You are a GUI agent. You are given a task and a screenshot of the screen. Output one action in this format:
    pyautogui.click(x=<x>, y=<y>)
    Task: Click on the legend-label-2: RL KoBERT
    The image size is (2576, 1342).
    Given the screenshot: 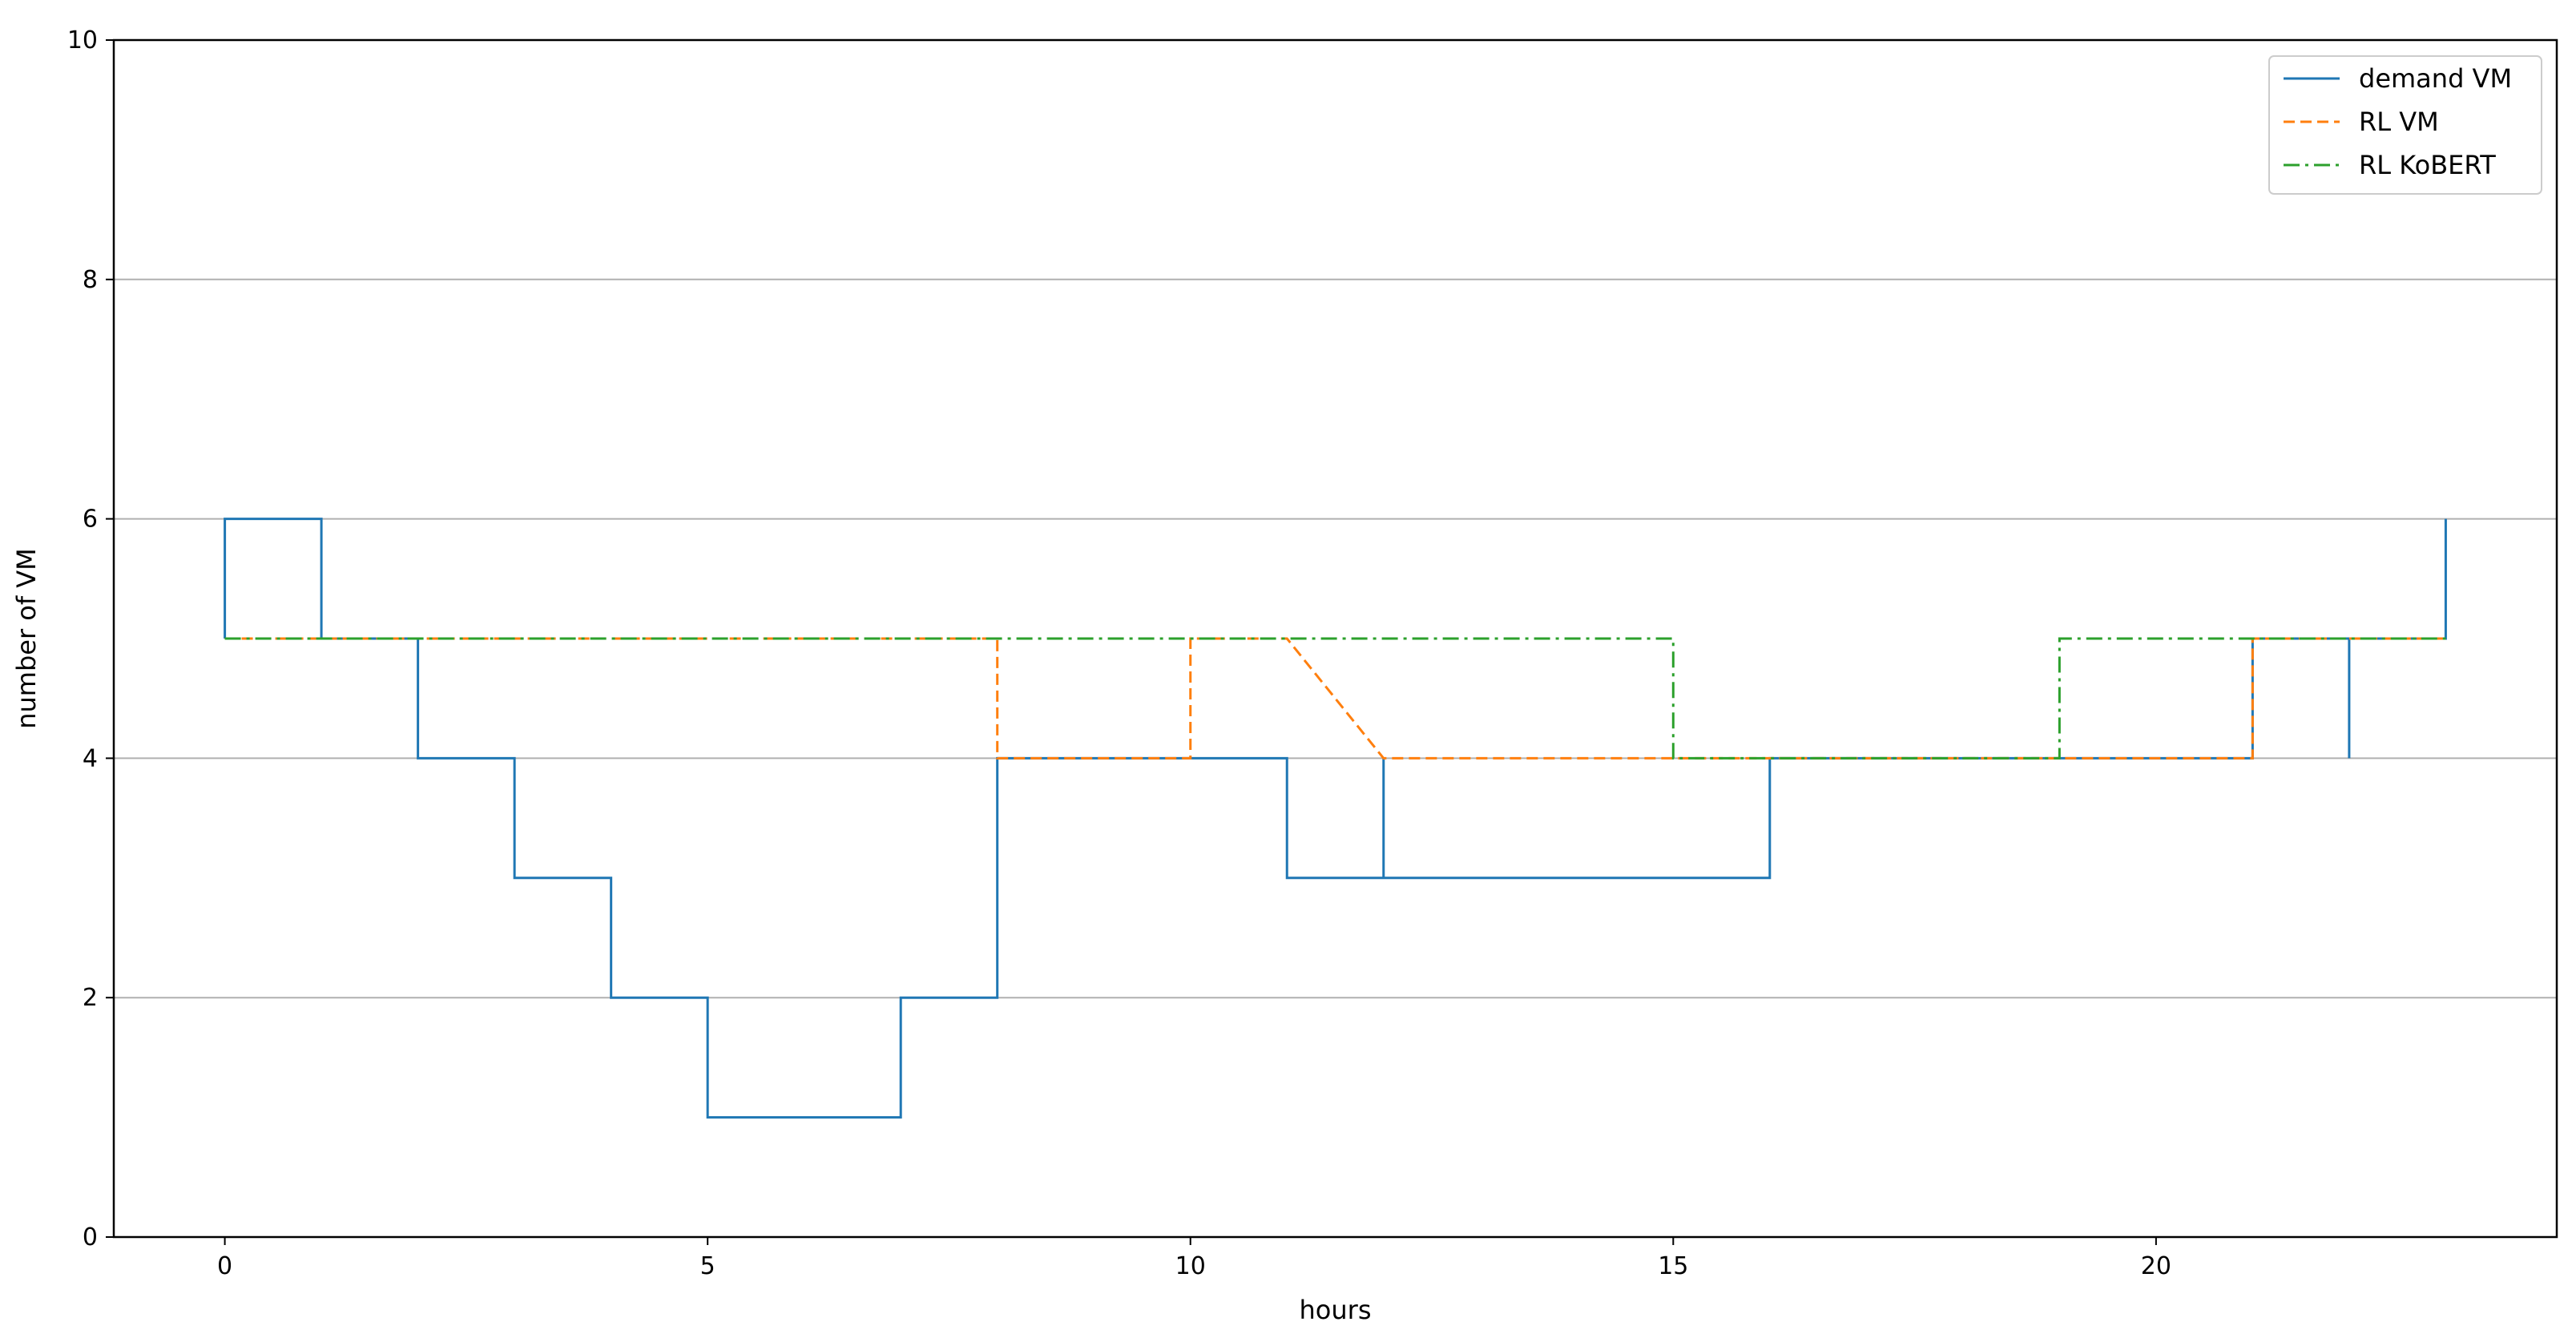 What is the action you would take?
    pyautogui.click(x=2427, y=165)
    